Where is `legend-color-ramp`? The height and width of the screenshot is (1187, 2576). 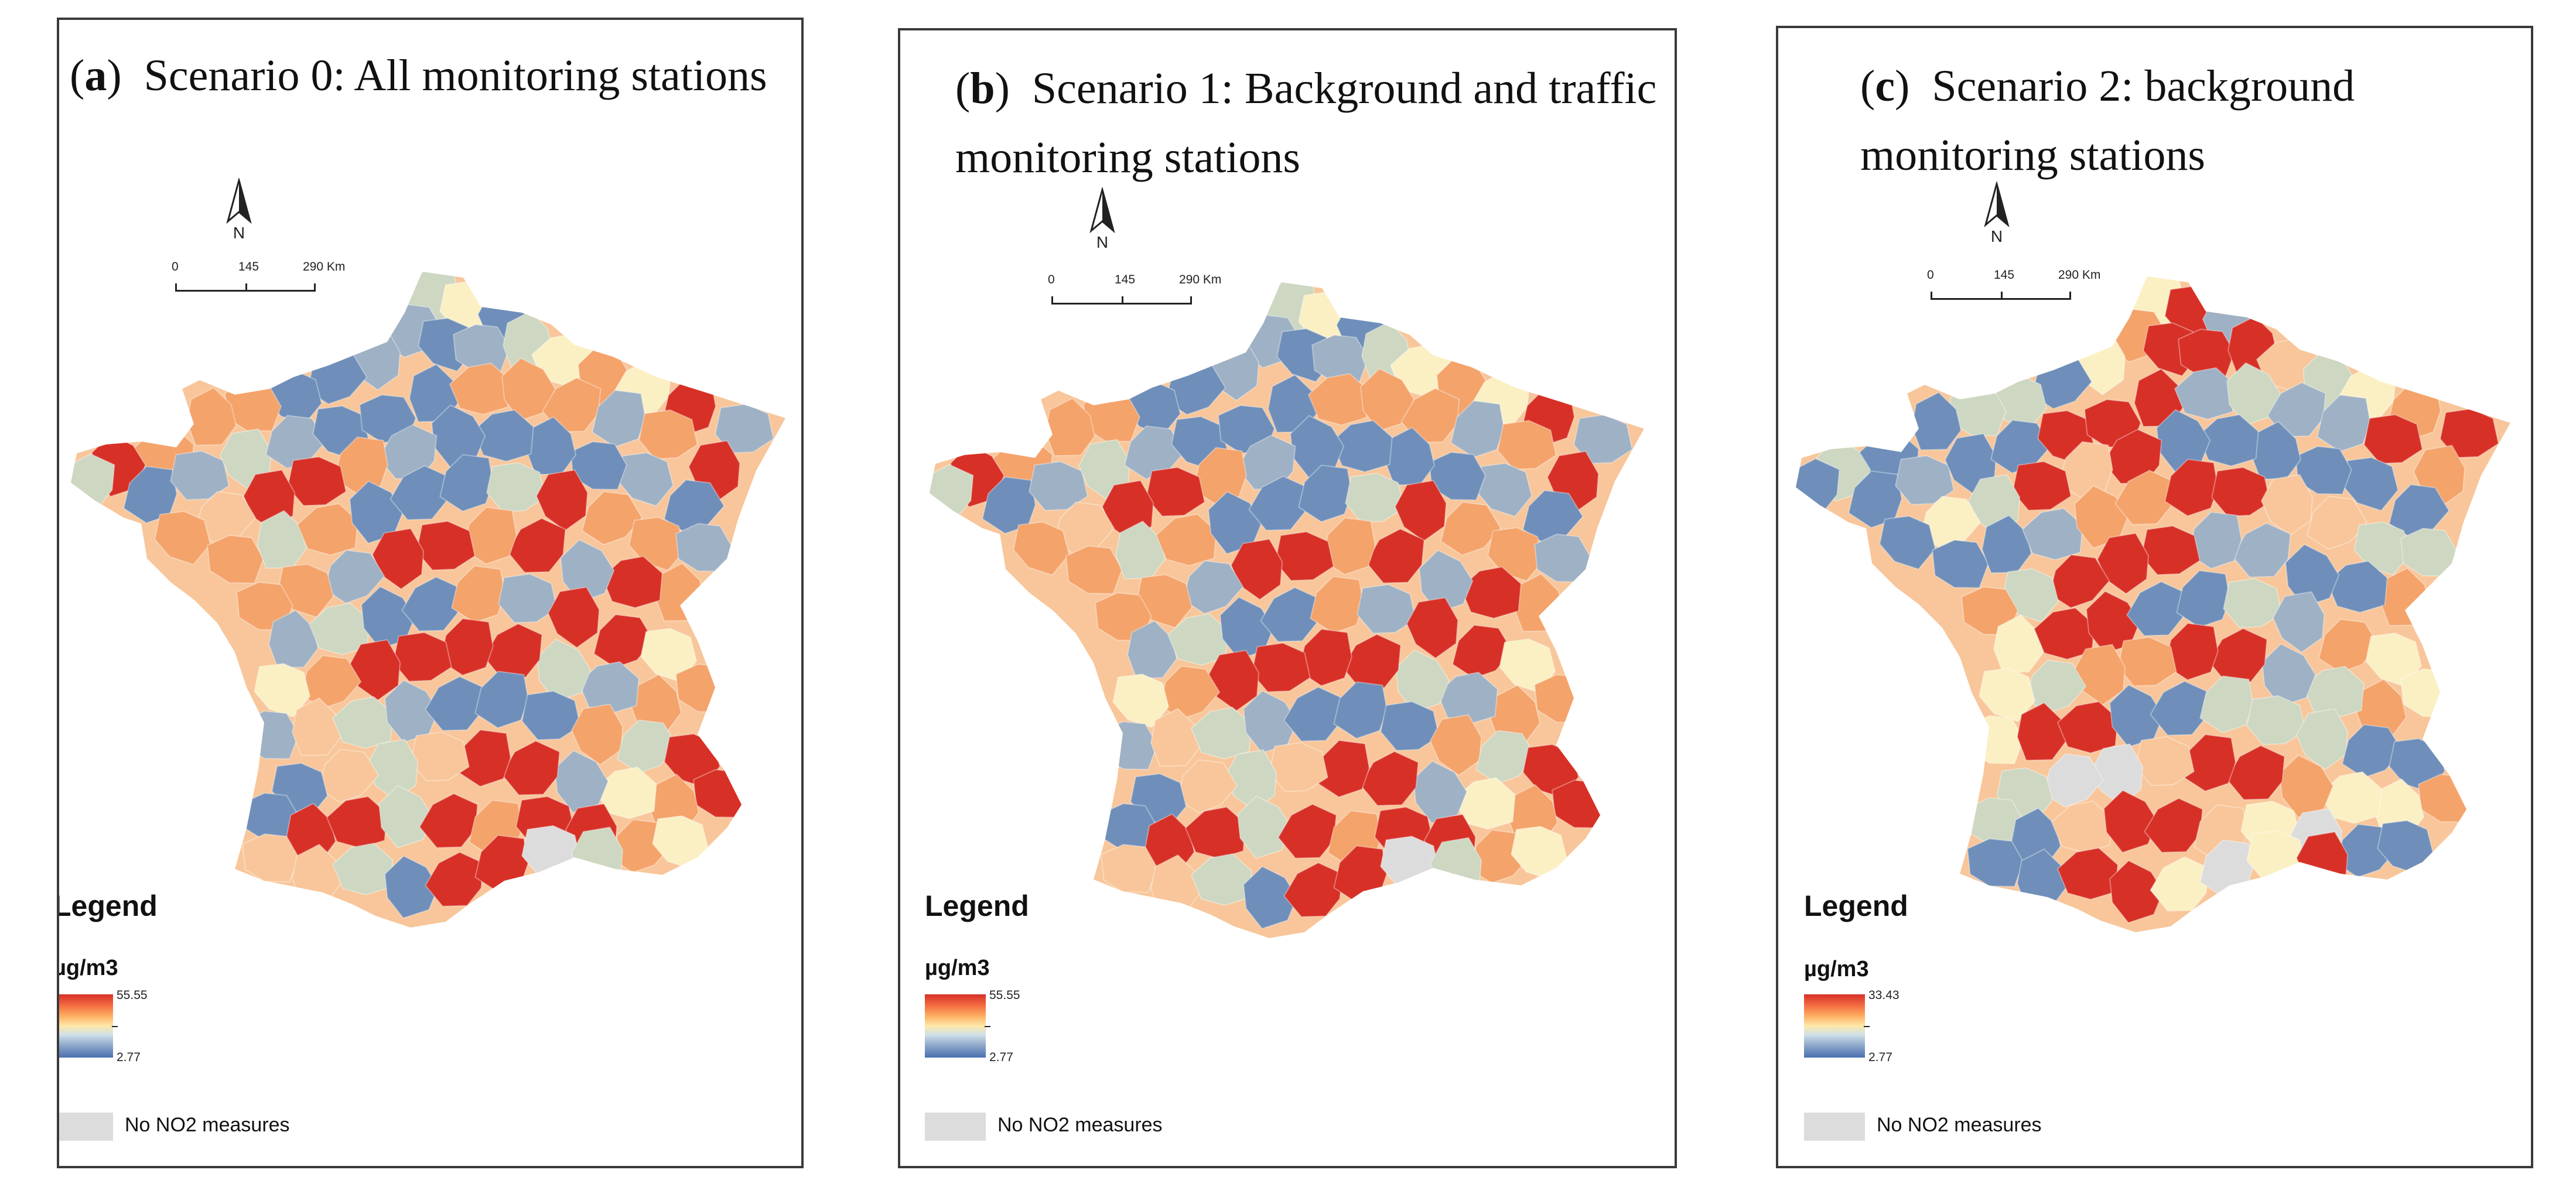
legend-color-ramp is located at coordinates (86, 1026).